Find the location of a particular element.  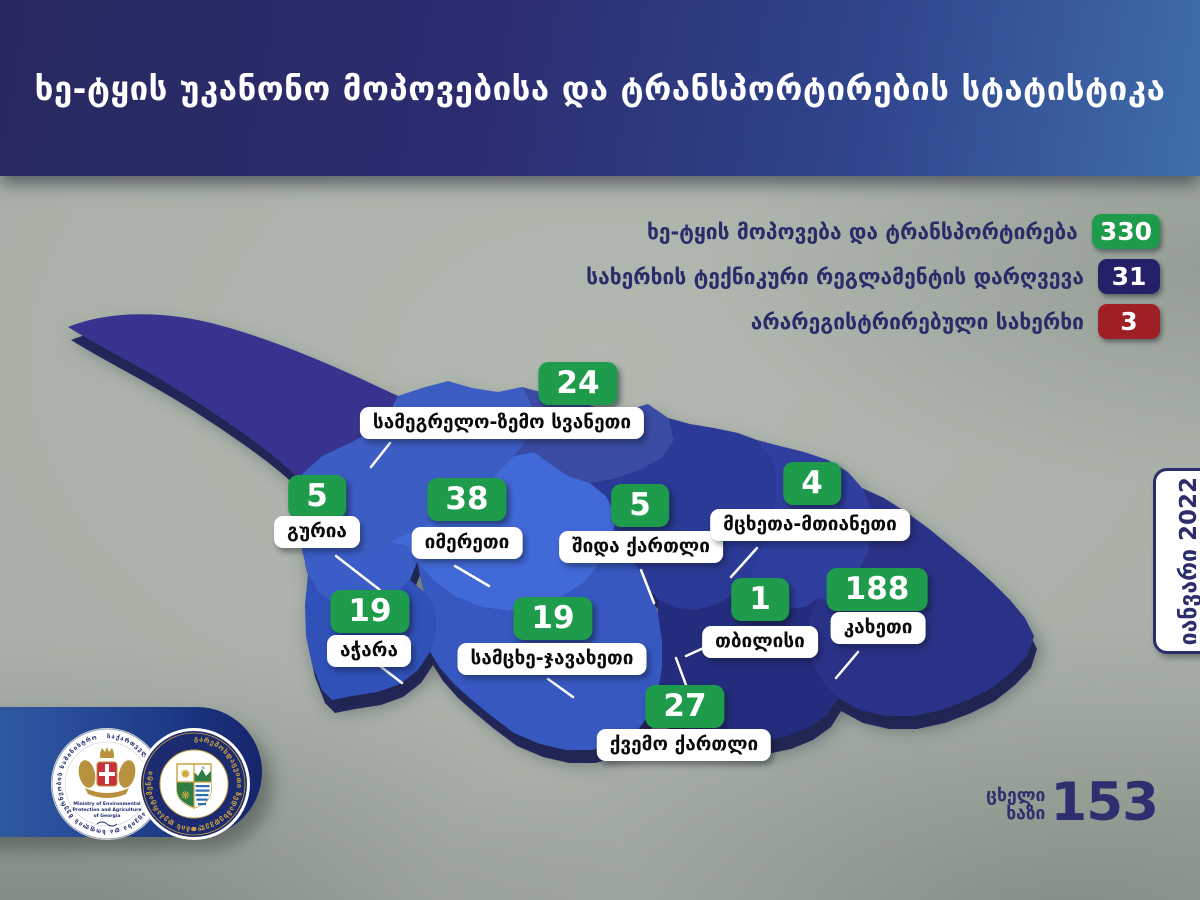

region-label-kvemo-kartli: ქვემო ქართლი is located at coordinates (684, 745).